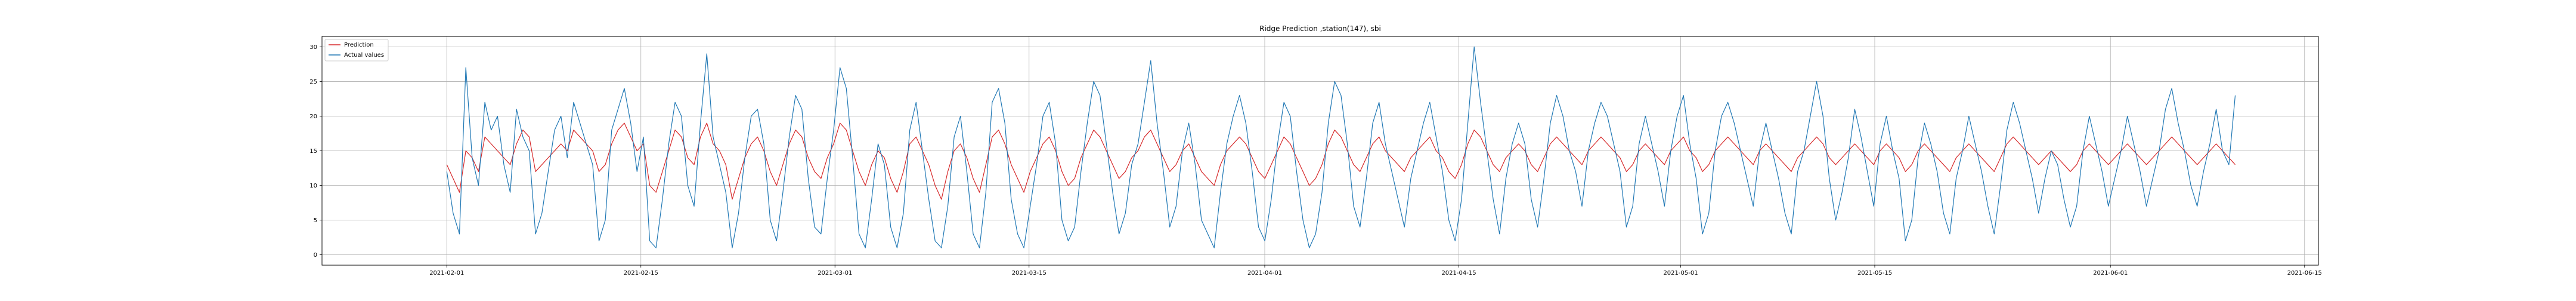 The height and width of the screenshot is (301, 2576). What do you see at coordinates (359, 45) in the screenshot?
I see `legend-label-prediction: Prediction` at bounding box center [359, 45].